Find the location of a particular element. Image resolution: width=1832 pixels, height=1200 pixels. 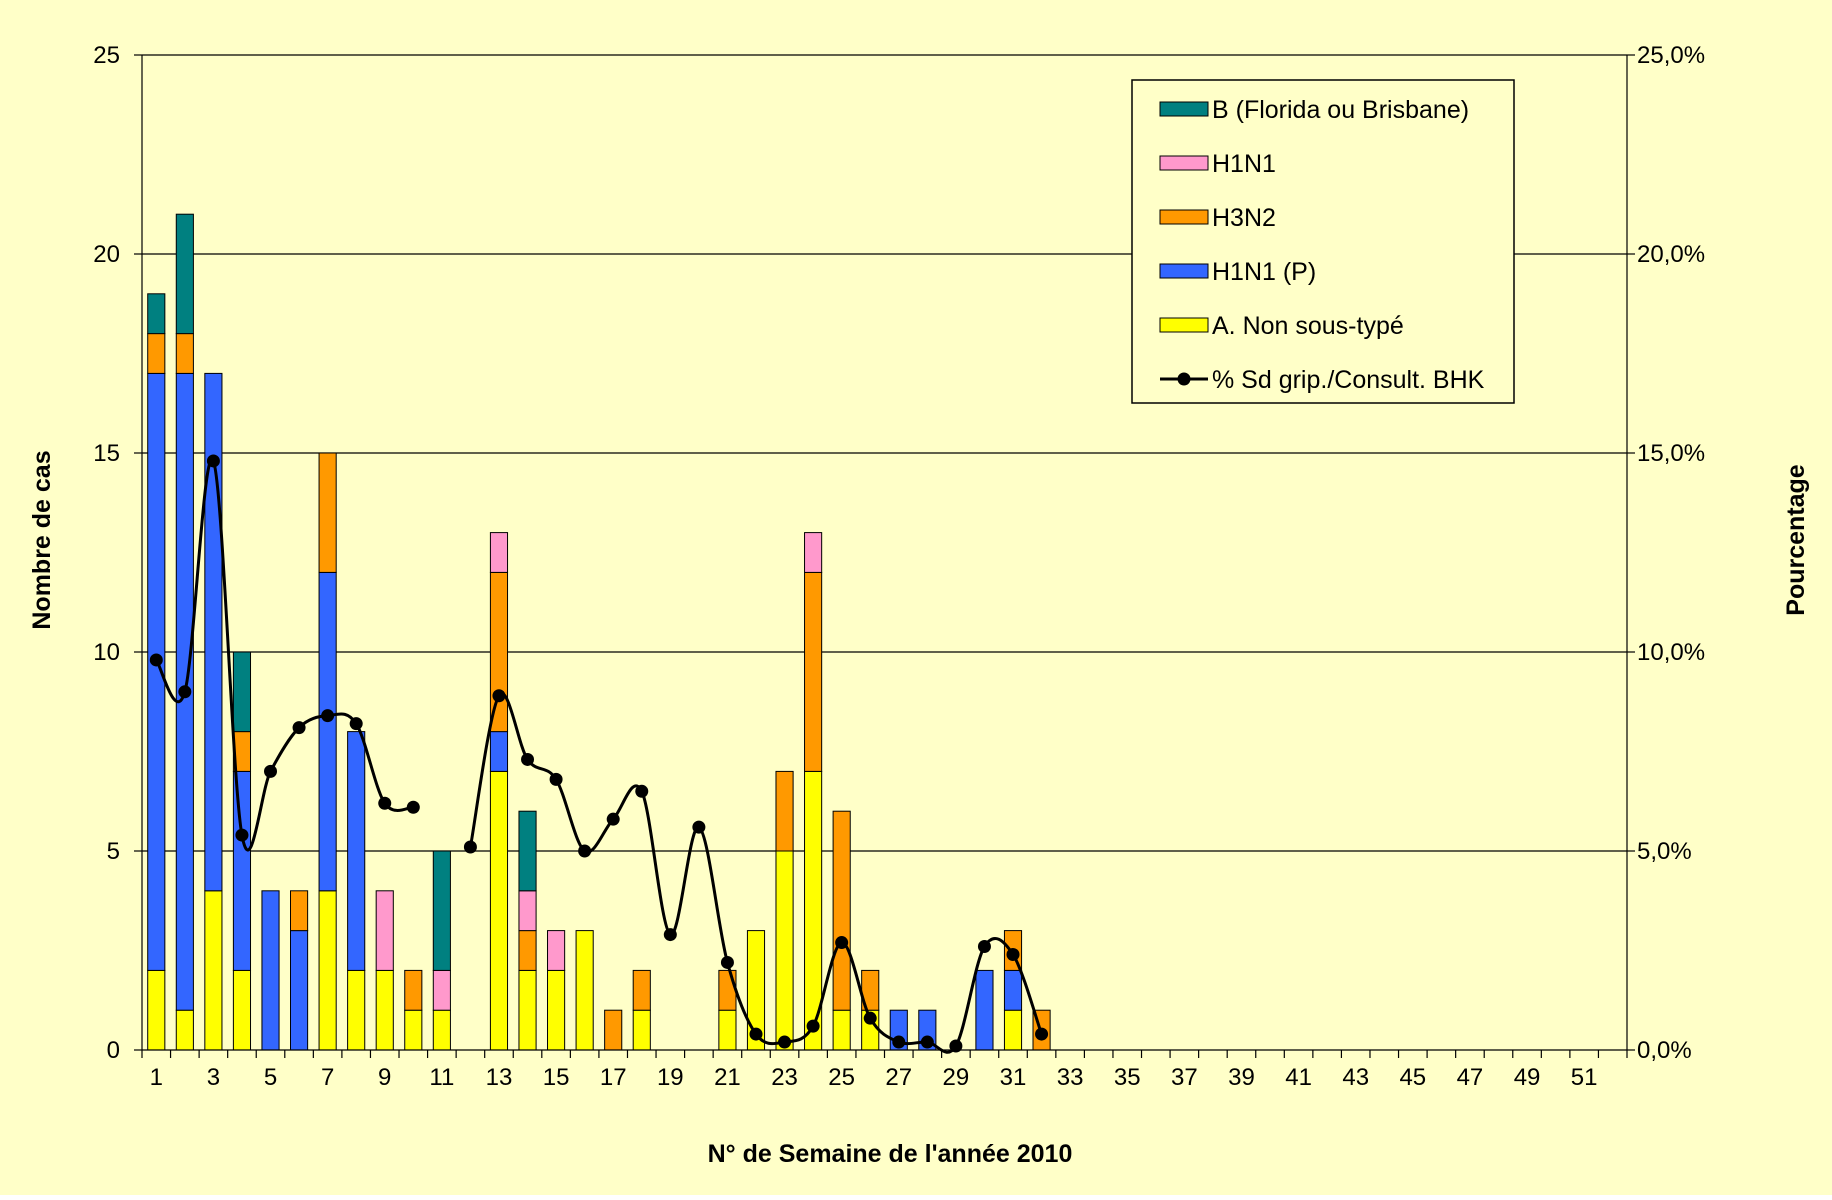

legend-box is located at coordinates (1323, 241).